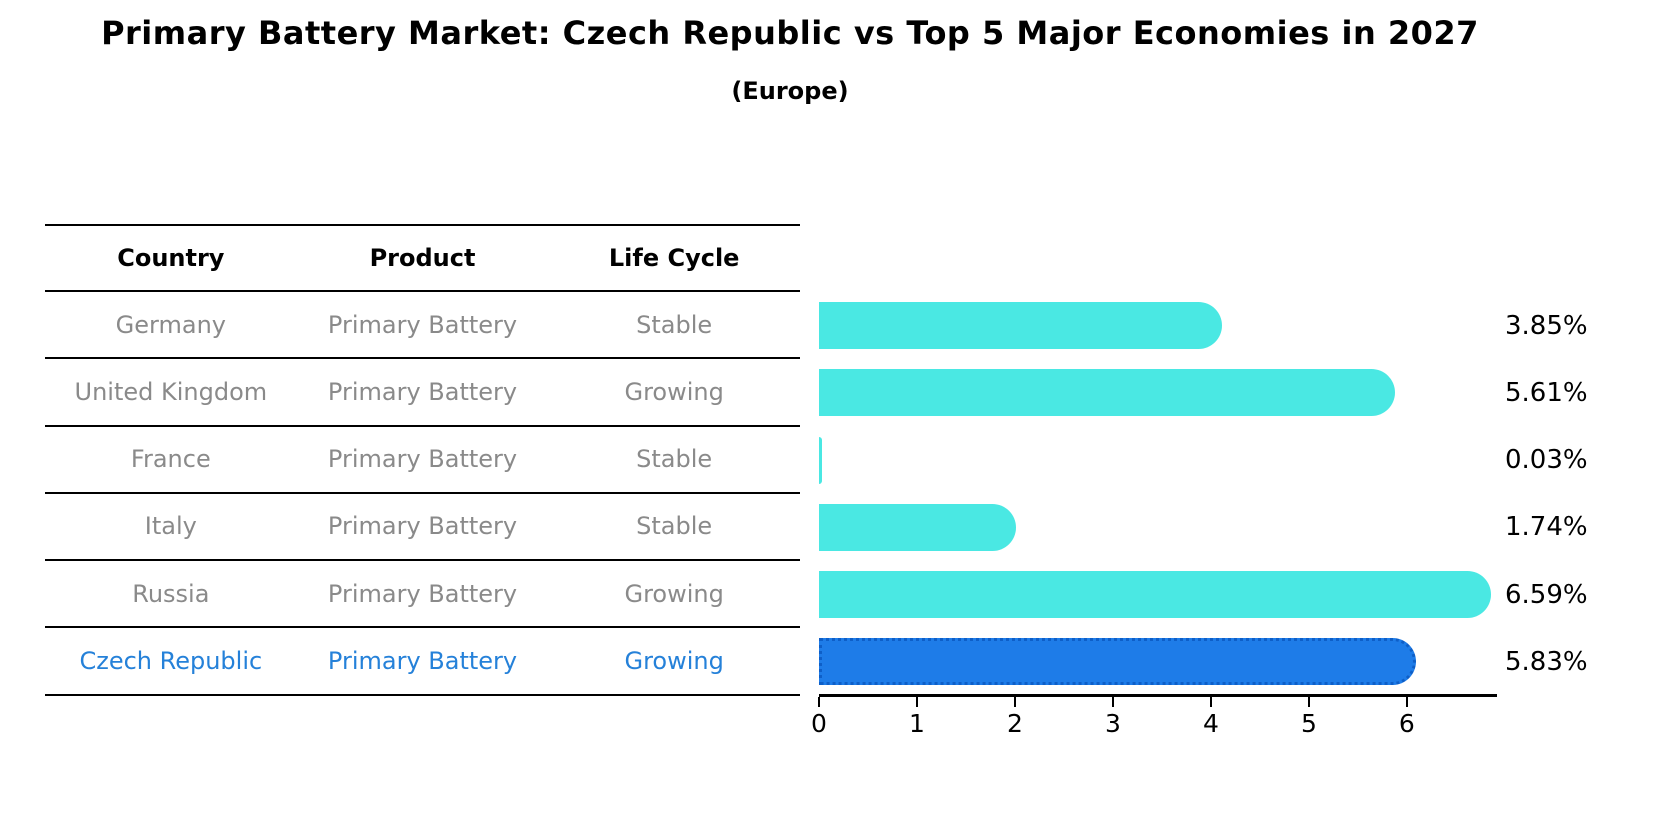  I want to click on table-row: Germany Primary Battery Stable, so click(422, 326).